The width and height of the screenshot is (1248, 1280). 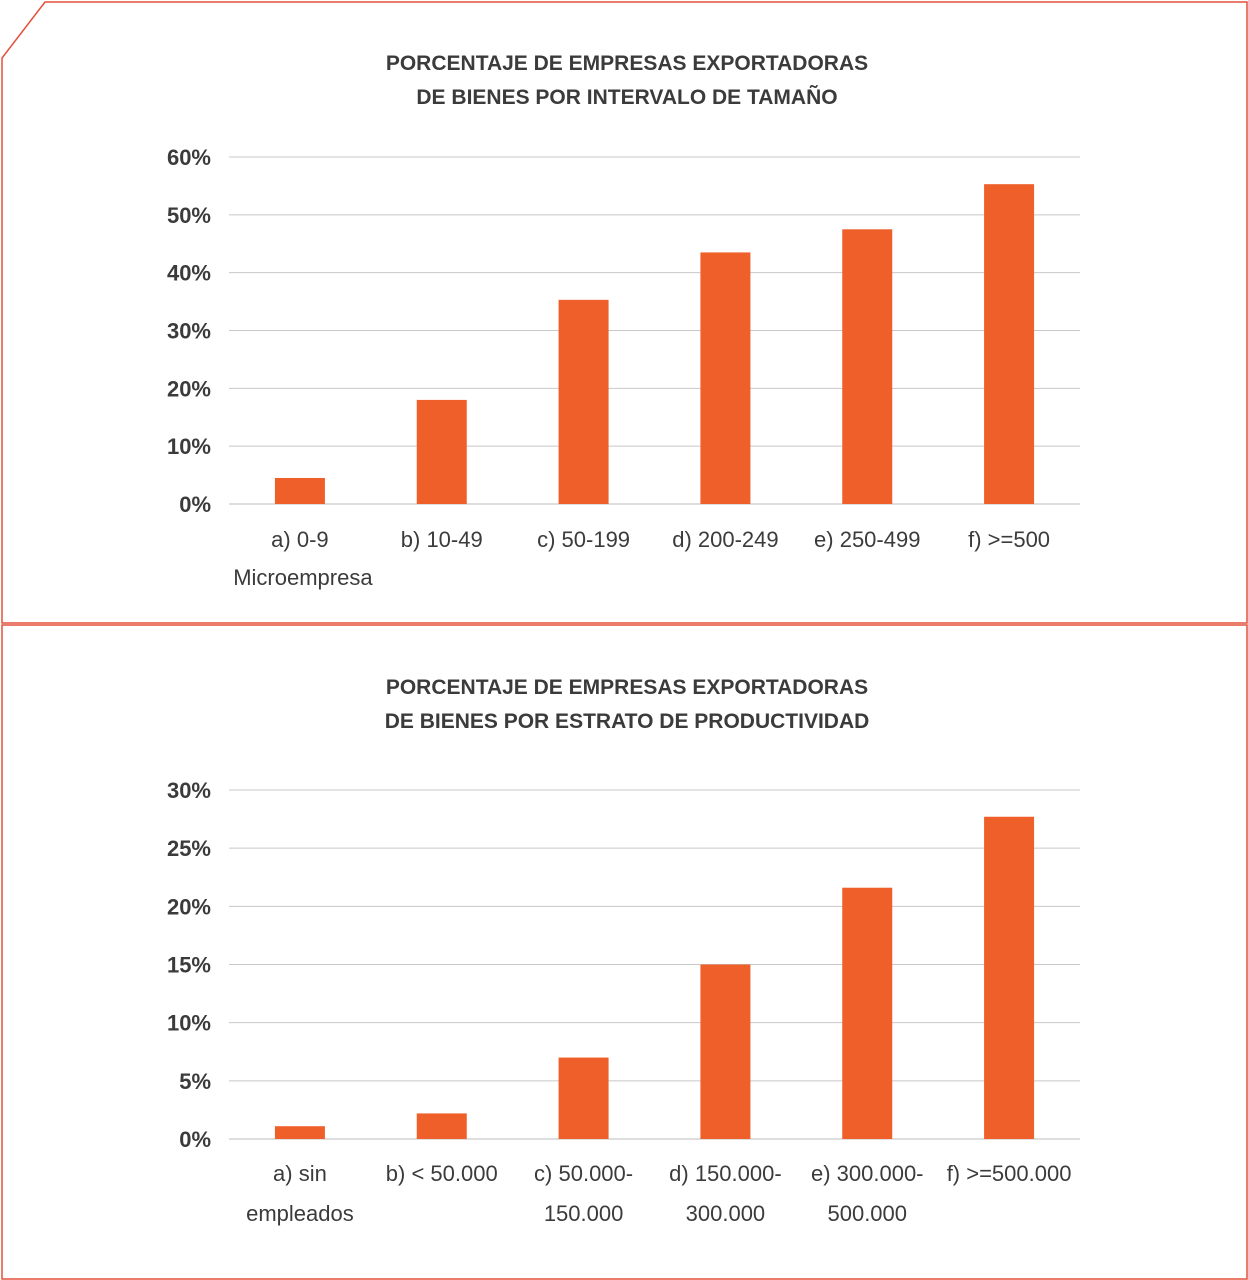 I want to click on x-category-label: d) 150.000-, so click(x=725, y=1173).